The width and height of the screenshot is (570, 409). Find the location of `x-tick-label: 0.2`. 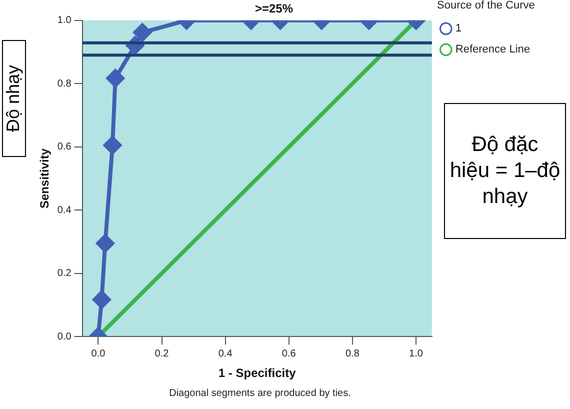

x-tick-label: 0.2 is located at coordinates (162, 354).